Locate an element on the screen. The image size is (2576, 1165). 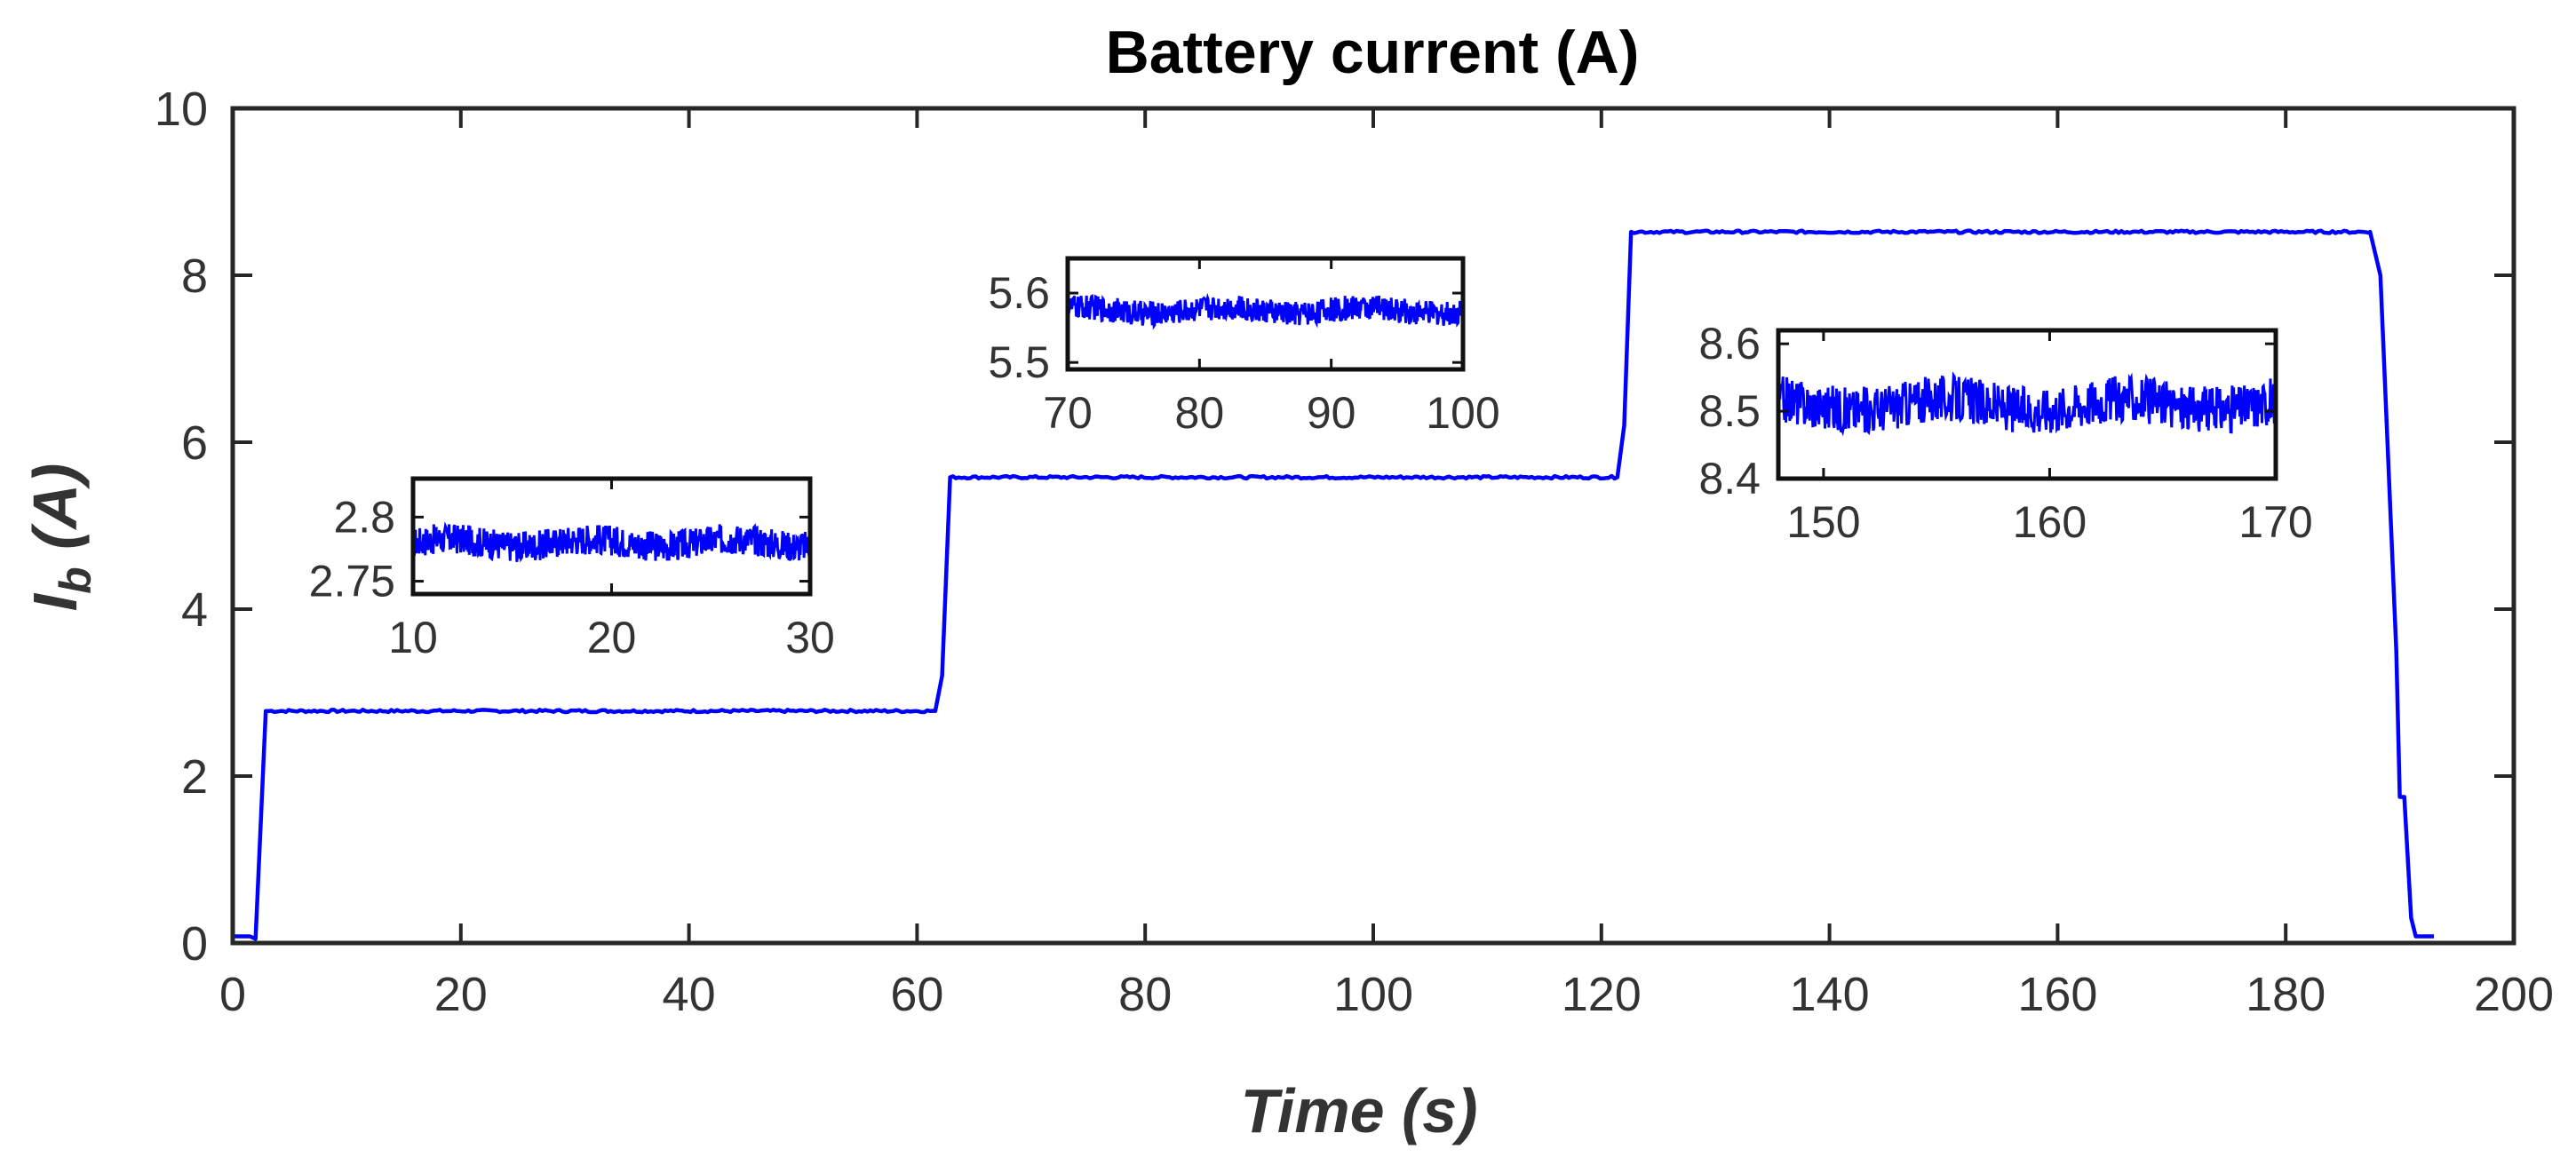
y-tick-label: 0 is located at coordinates (194, 944).